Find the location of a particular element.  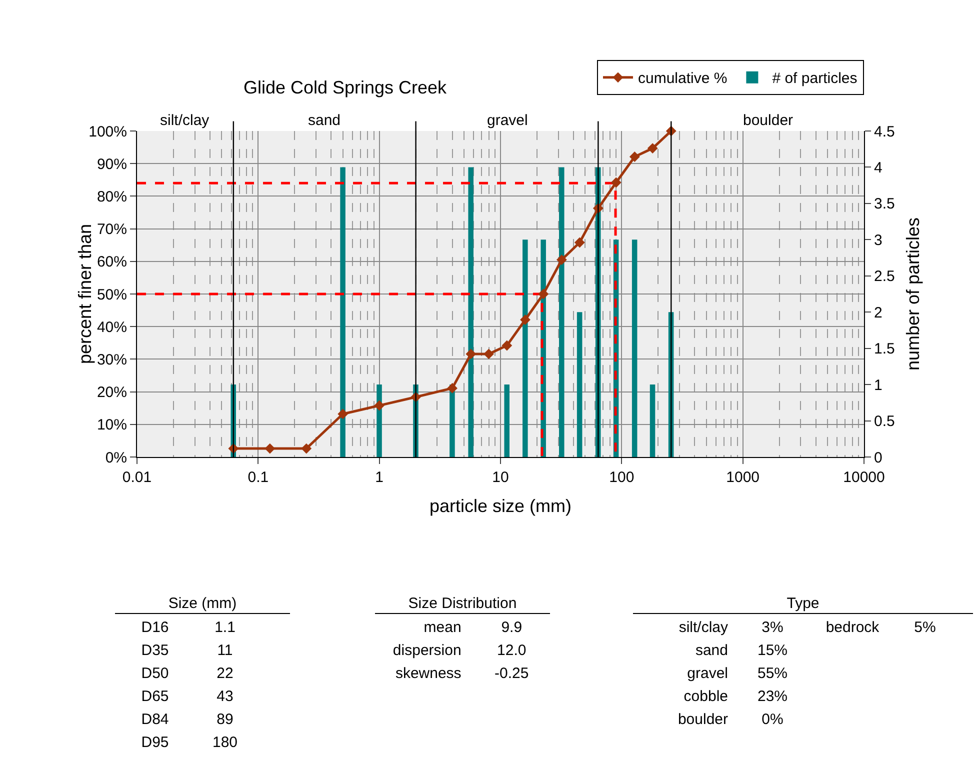

x-tick-label: 100 is located at coordinates (621, 477).